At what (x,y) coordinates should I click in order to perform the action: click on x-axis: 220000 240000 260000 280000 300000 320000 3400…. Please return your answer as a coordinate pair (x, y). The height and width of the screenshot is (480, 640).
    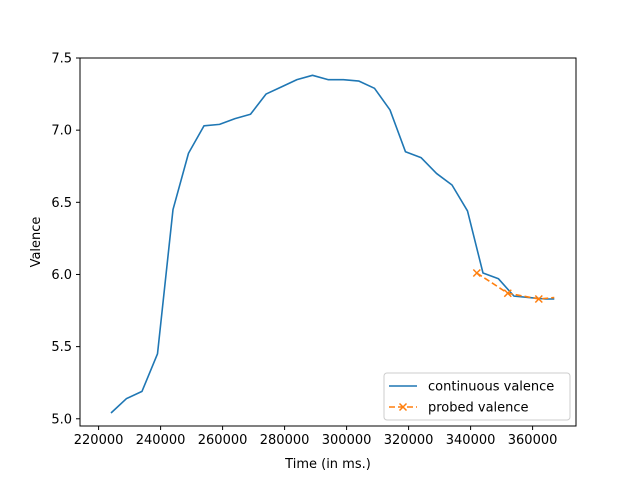
    Looking at the image, I should click on (316, 437).